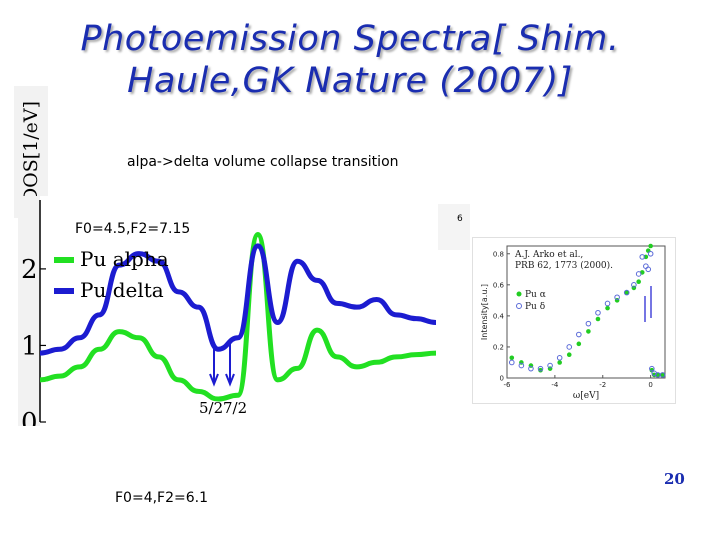 The width and height of the screenshot is (720, 540). What do you see at coordinates (29, 270) in the screenshot?
I see `y-tick-label: 2` at bounding box center [29, 270].